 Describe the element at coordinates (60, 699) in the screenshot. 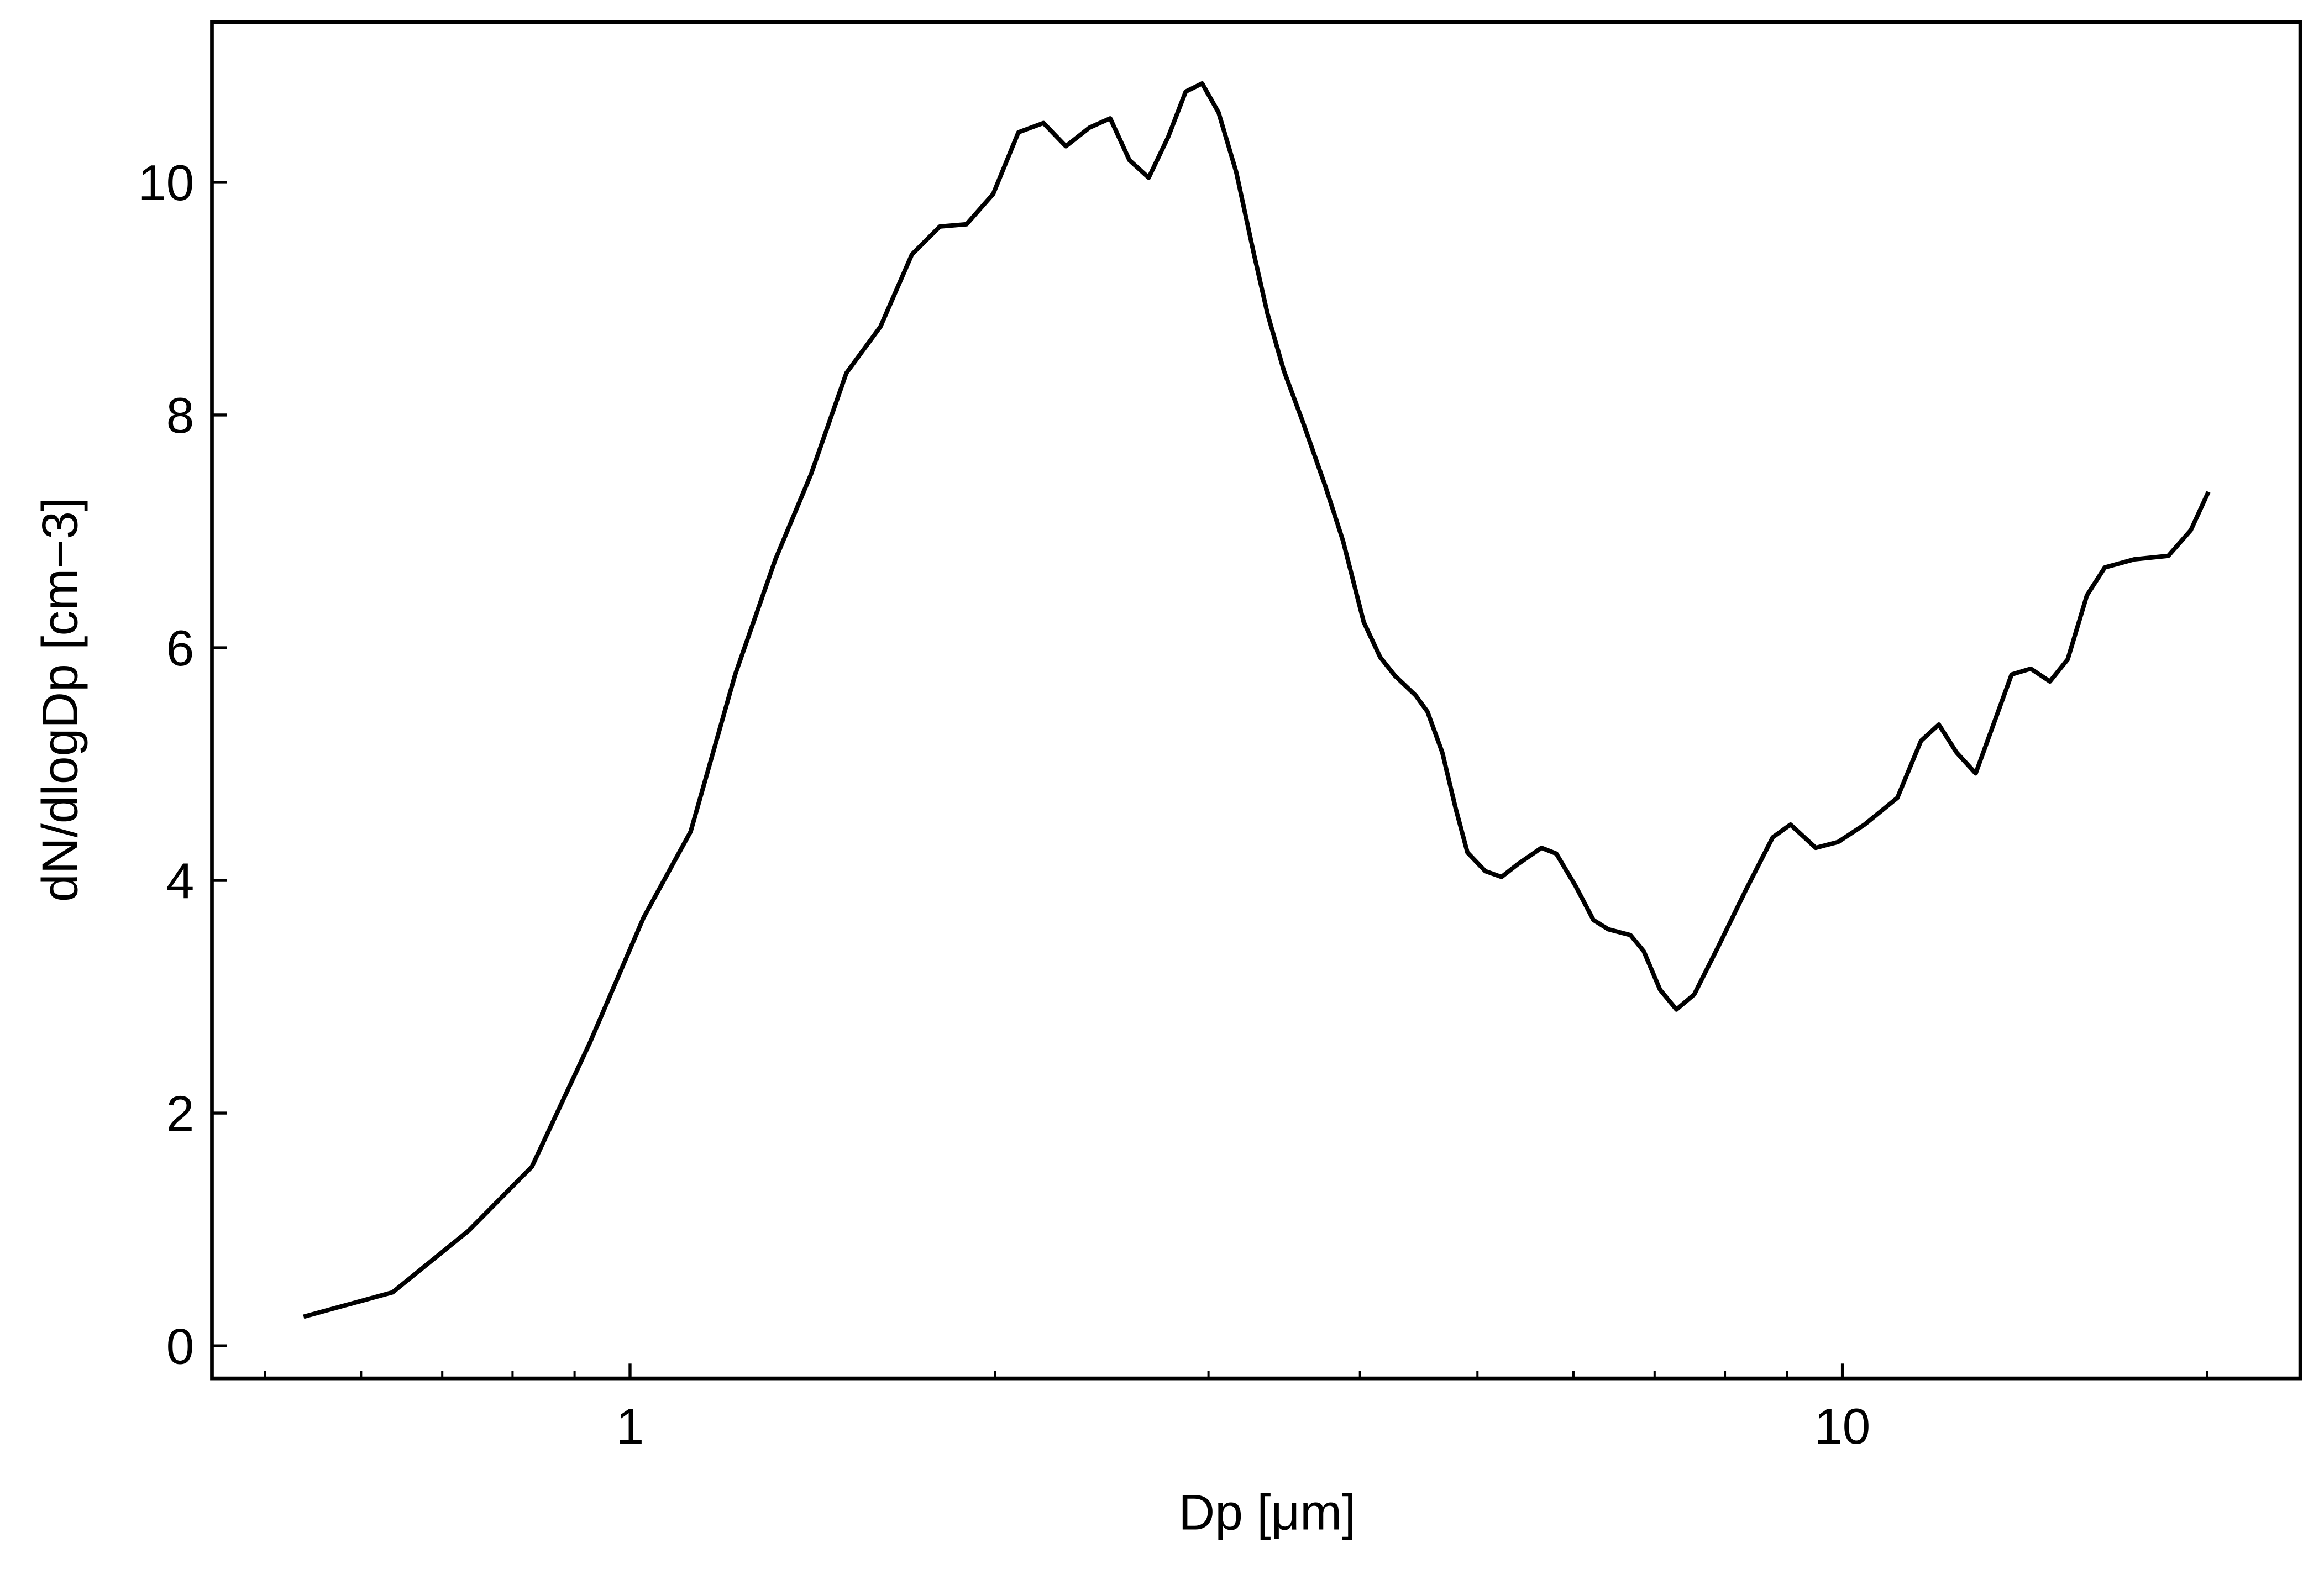

I see `y-axis-label: dN/dlogDp [cm−3]` at that location.